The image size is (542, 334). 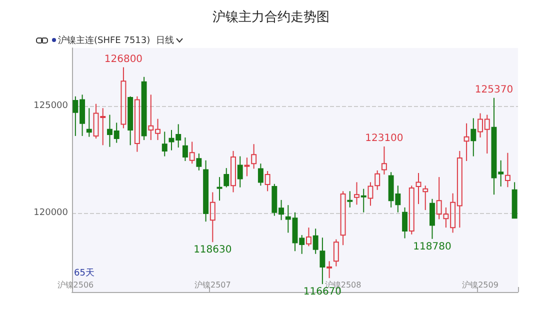 What do you see at coordinates (51, 105) in the screenshot?
I see `y-tick-label: 125000` at bounding box center [51, 105].